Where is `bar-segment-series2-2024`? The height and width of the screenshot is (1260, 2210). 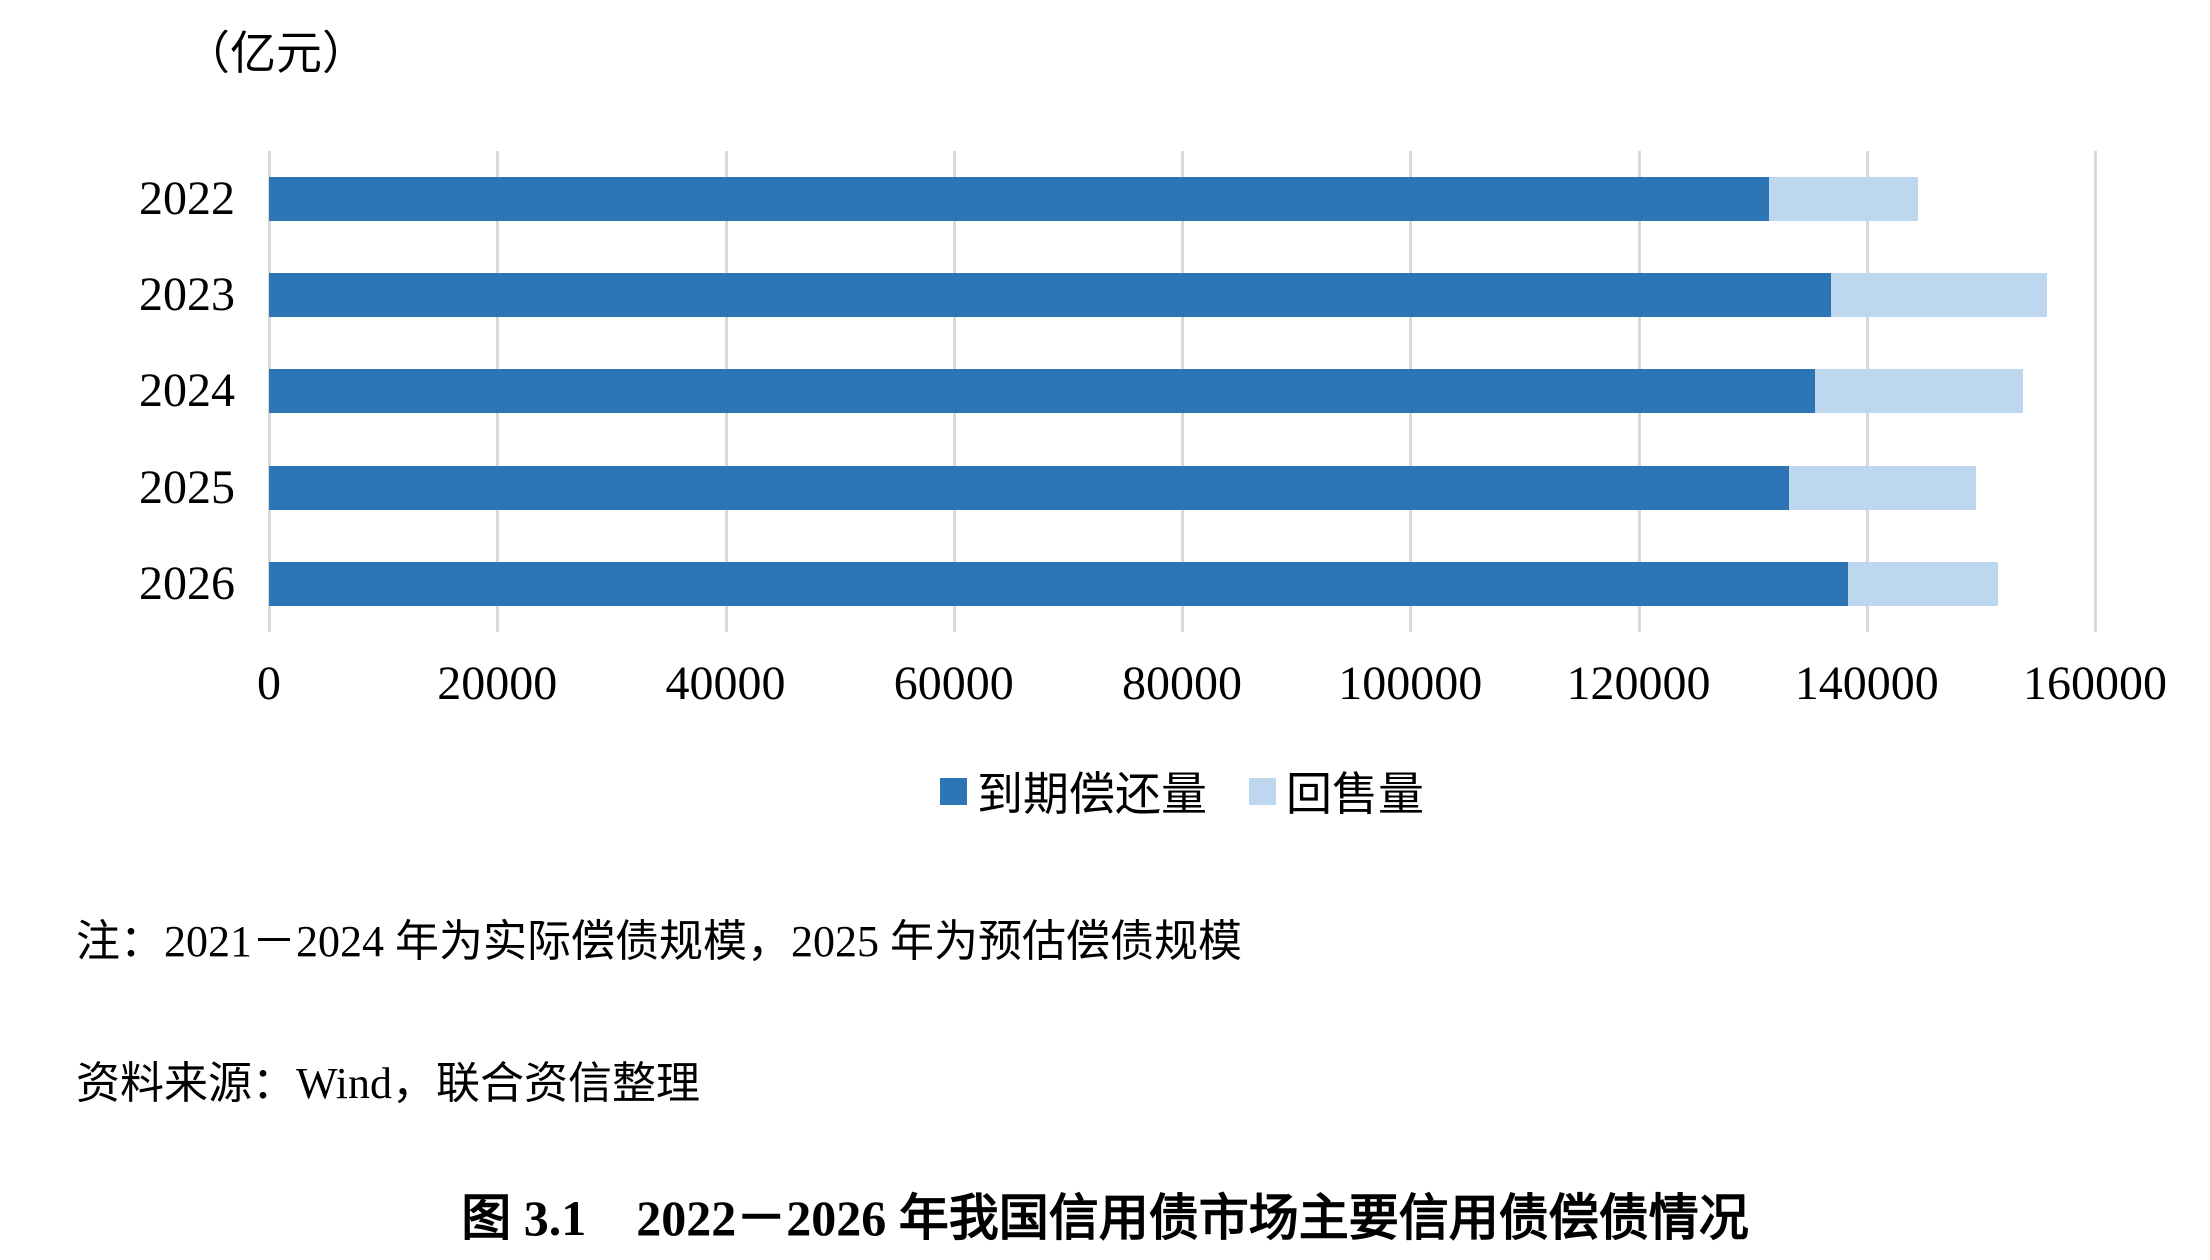
bar-segment-series2-2024 is located at coordinates (1919, 391).